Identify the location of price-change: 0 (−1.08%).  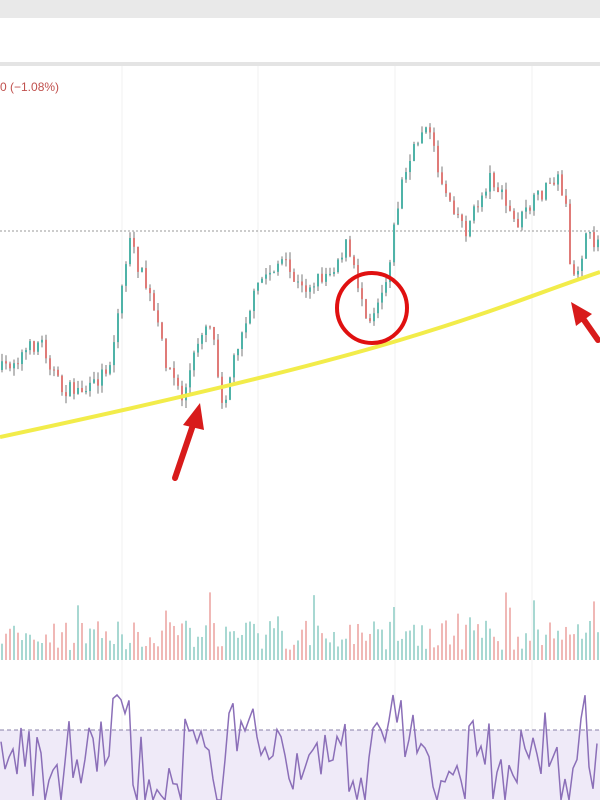
(29, 87).